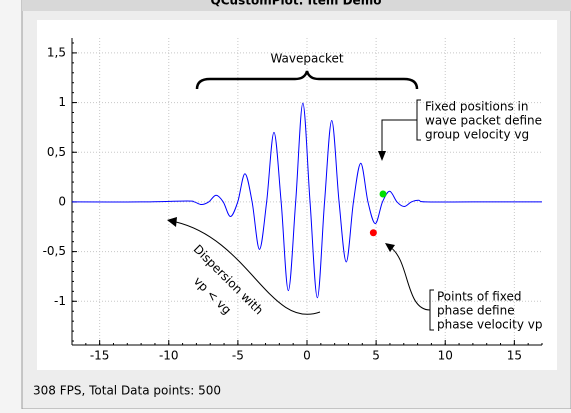  Describe the element at coordinates (54, 251) in the screenshot. I see `y-tick-label: -0,5` at that location.